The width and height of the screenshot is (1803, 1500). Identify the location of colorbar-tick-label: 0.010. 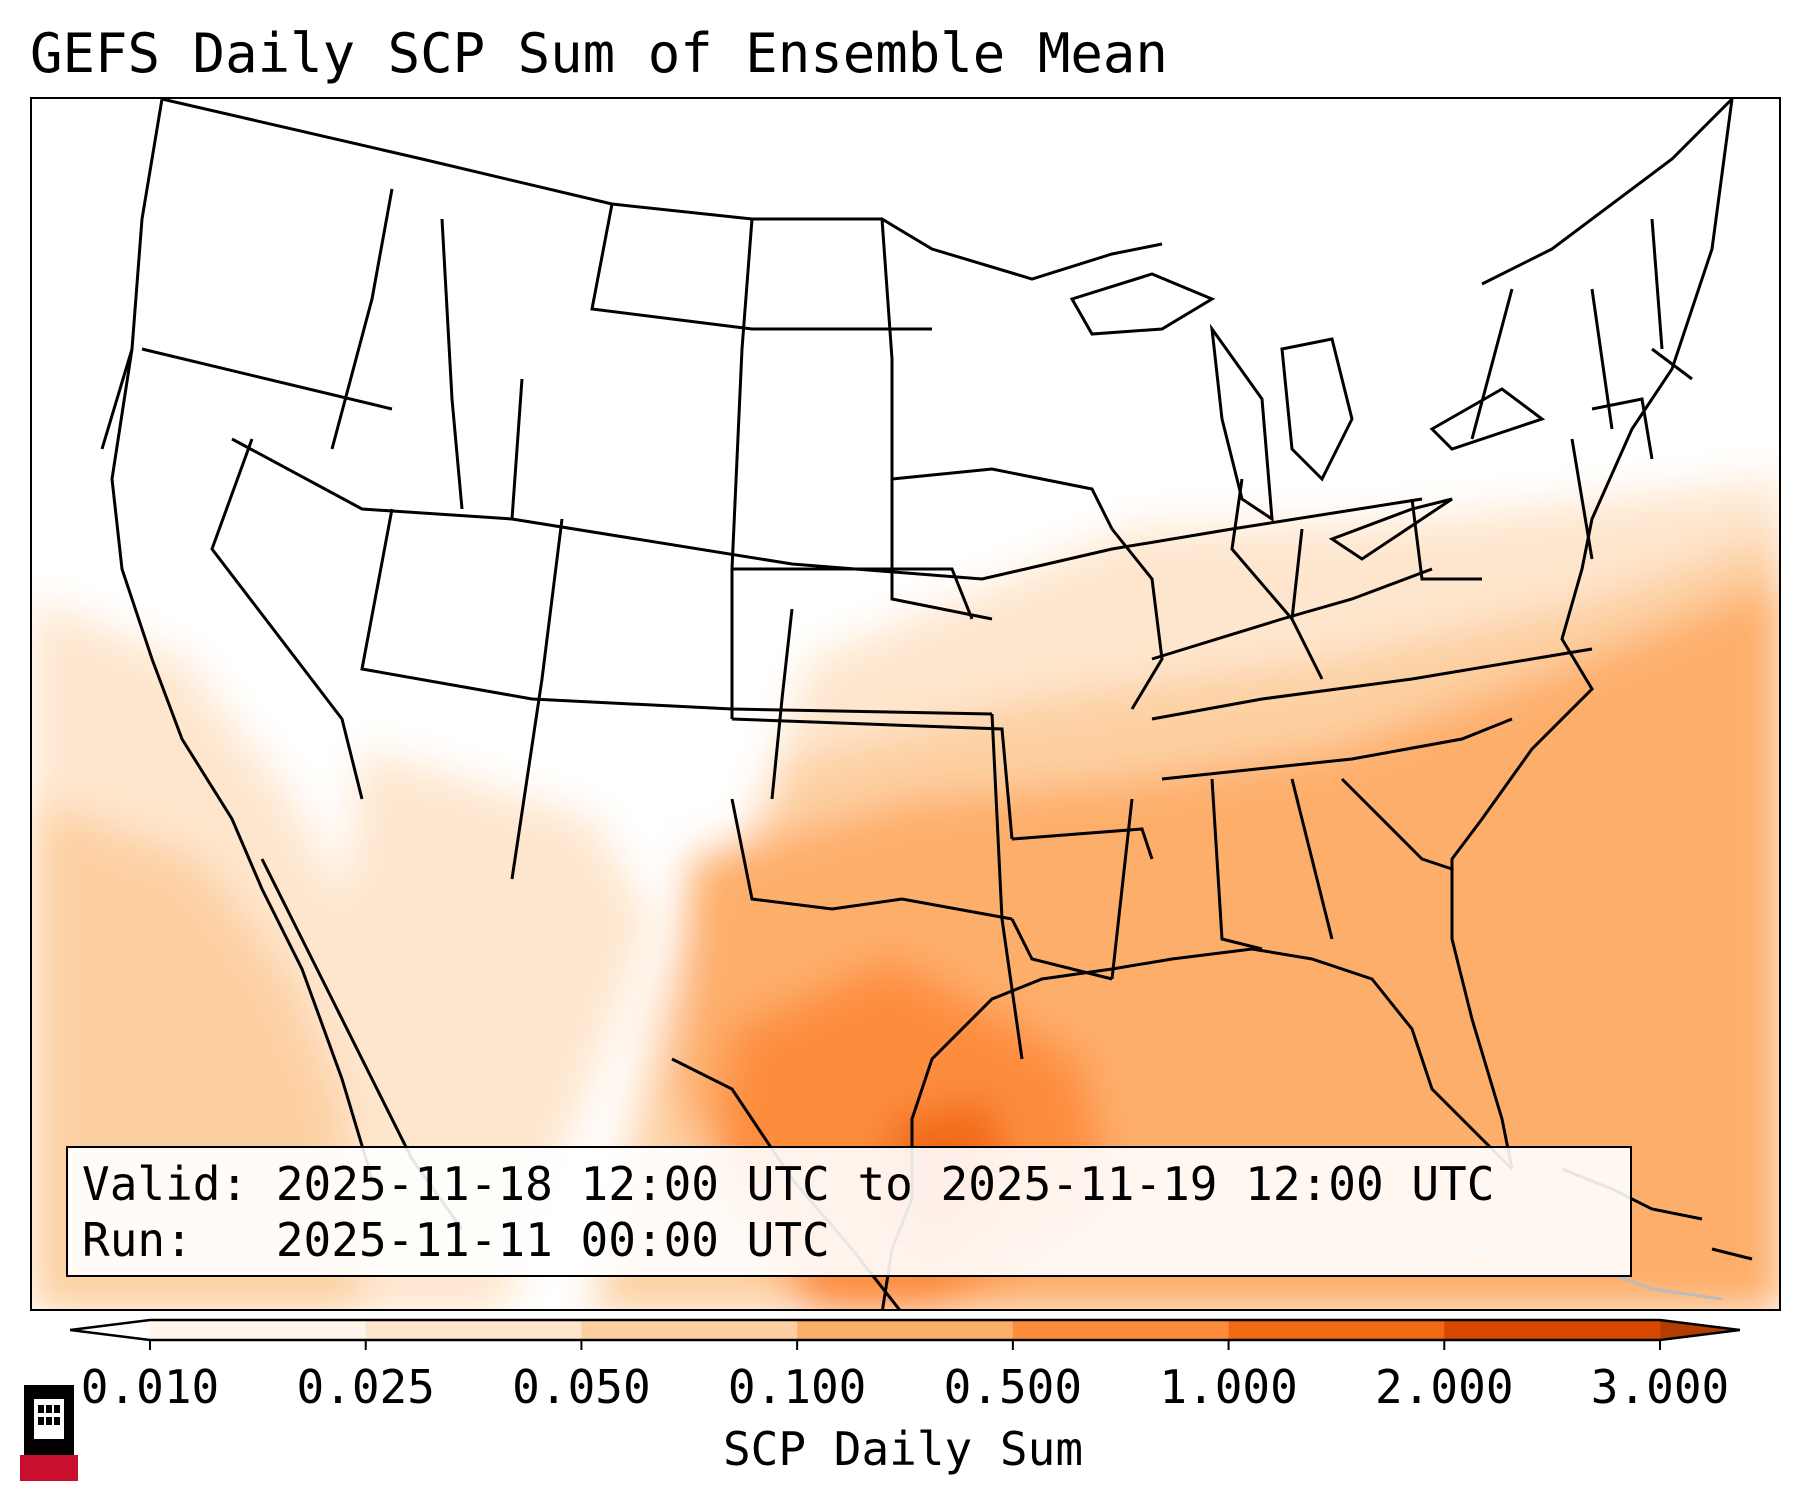
(150, 1387).